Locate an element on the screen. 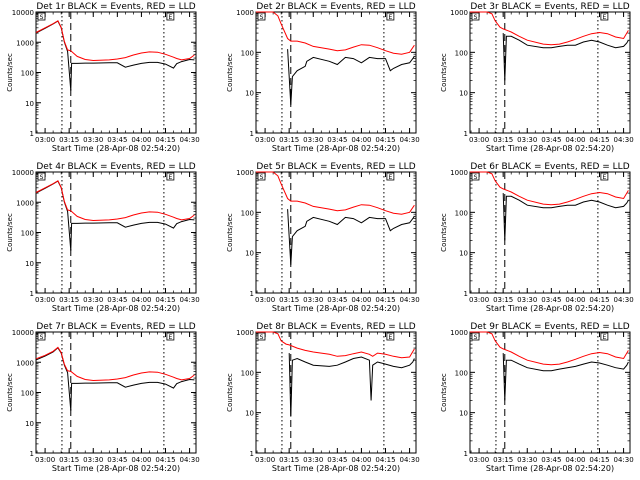 The image size is (640, 480). y-tick-label: 10000 is located at coordinates (23, 173).